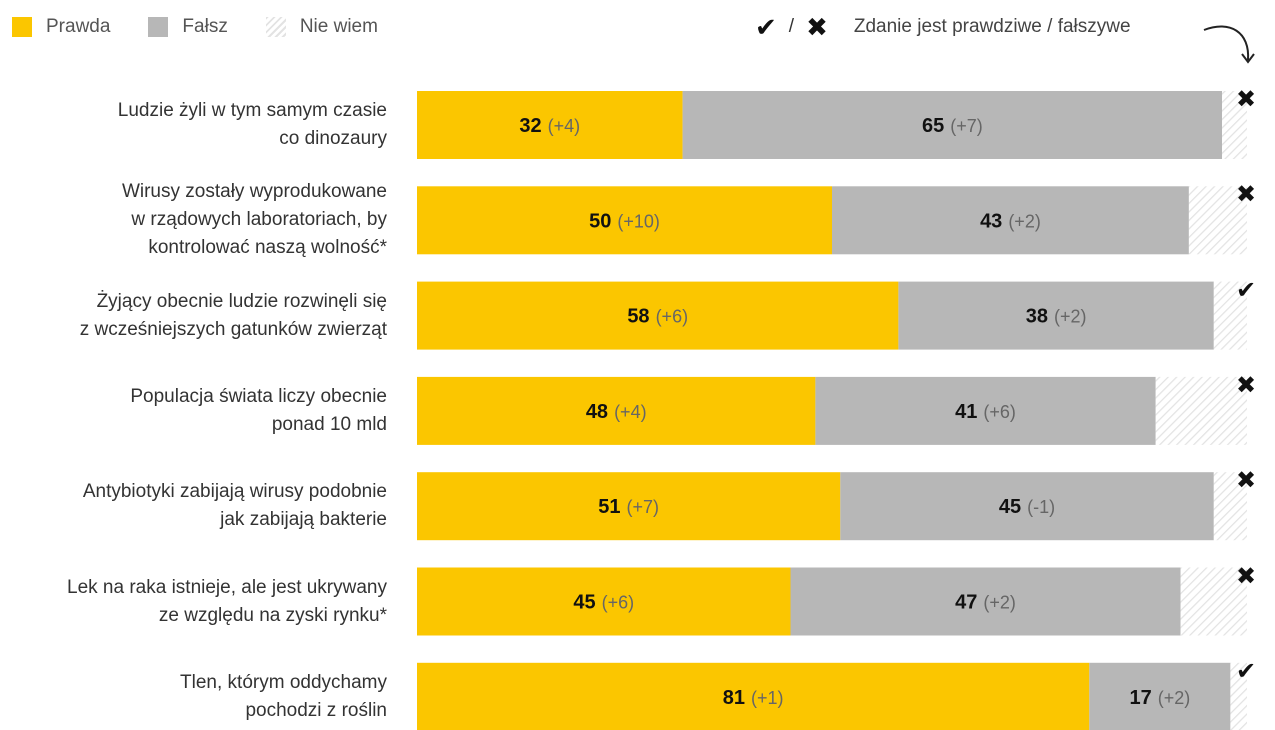  I want to click on category-label-line: z wcześniejszych gatunków zwierząt, so click(233, 329).